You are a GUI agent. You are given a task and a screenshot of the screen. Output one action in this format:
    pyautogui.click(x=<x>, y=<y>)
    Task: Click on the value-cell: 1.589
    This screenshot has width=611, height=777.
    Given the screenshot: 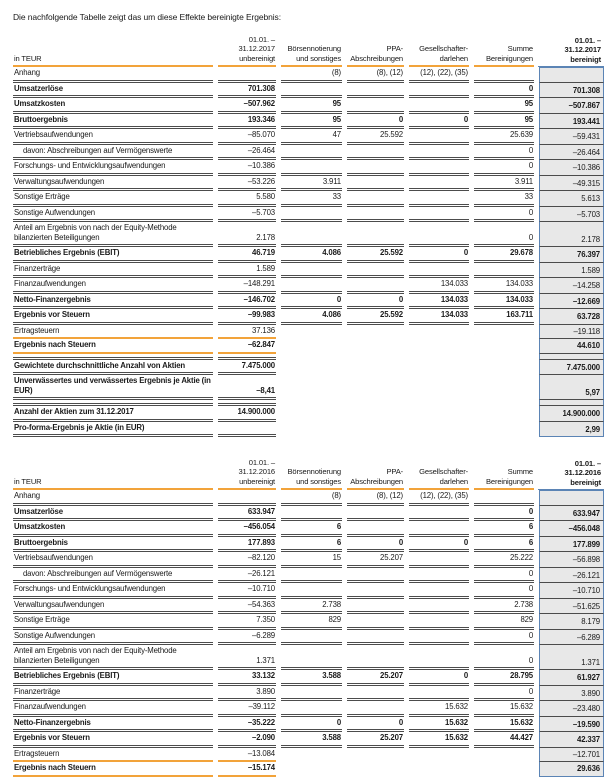 What is the action you would take?
    pyautogui.click(x=247, y=270)
    